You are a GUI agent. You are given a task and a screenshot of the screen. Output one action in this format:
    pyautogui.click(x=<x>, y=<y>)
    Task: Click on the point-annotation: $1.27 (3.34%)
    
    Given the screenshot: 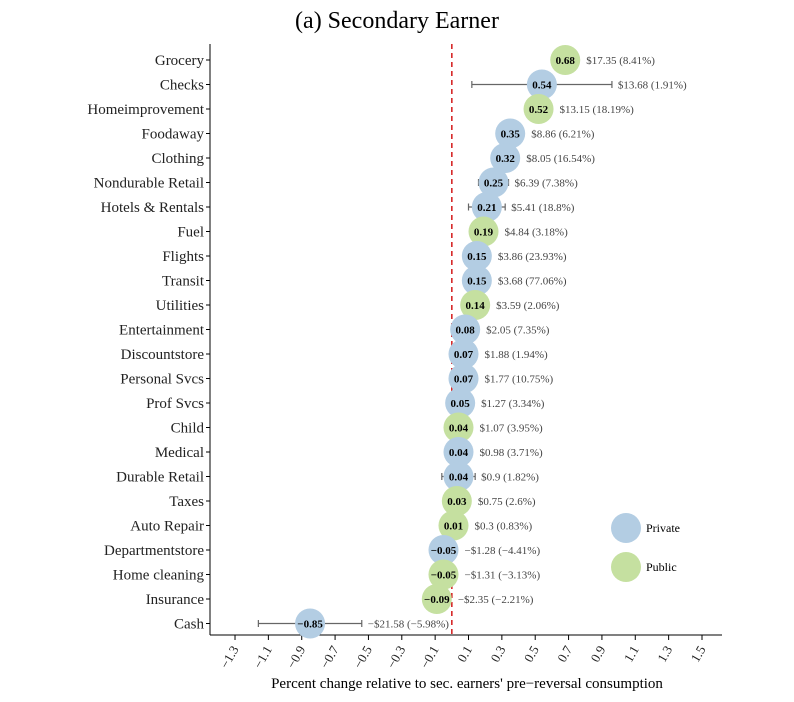 What is the action you would take?
    pyautogui.click(x=513, y=404)
    